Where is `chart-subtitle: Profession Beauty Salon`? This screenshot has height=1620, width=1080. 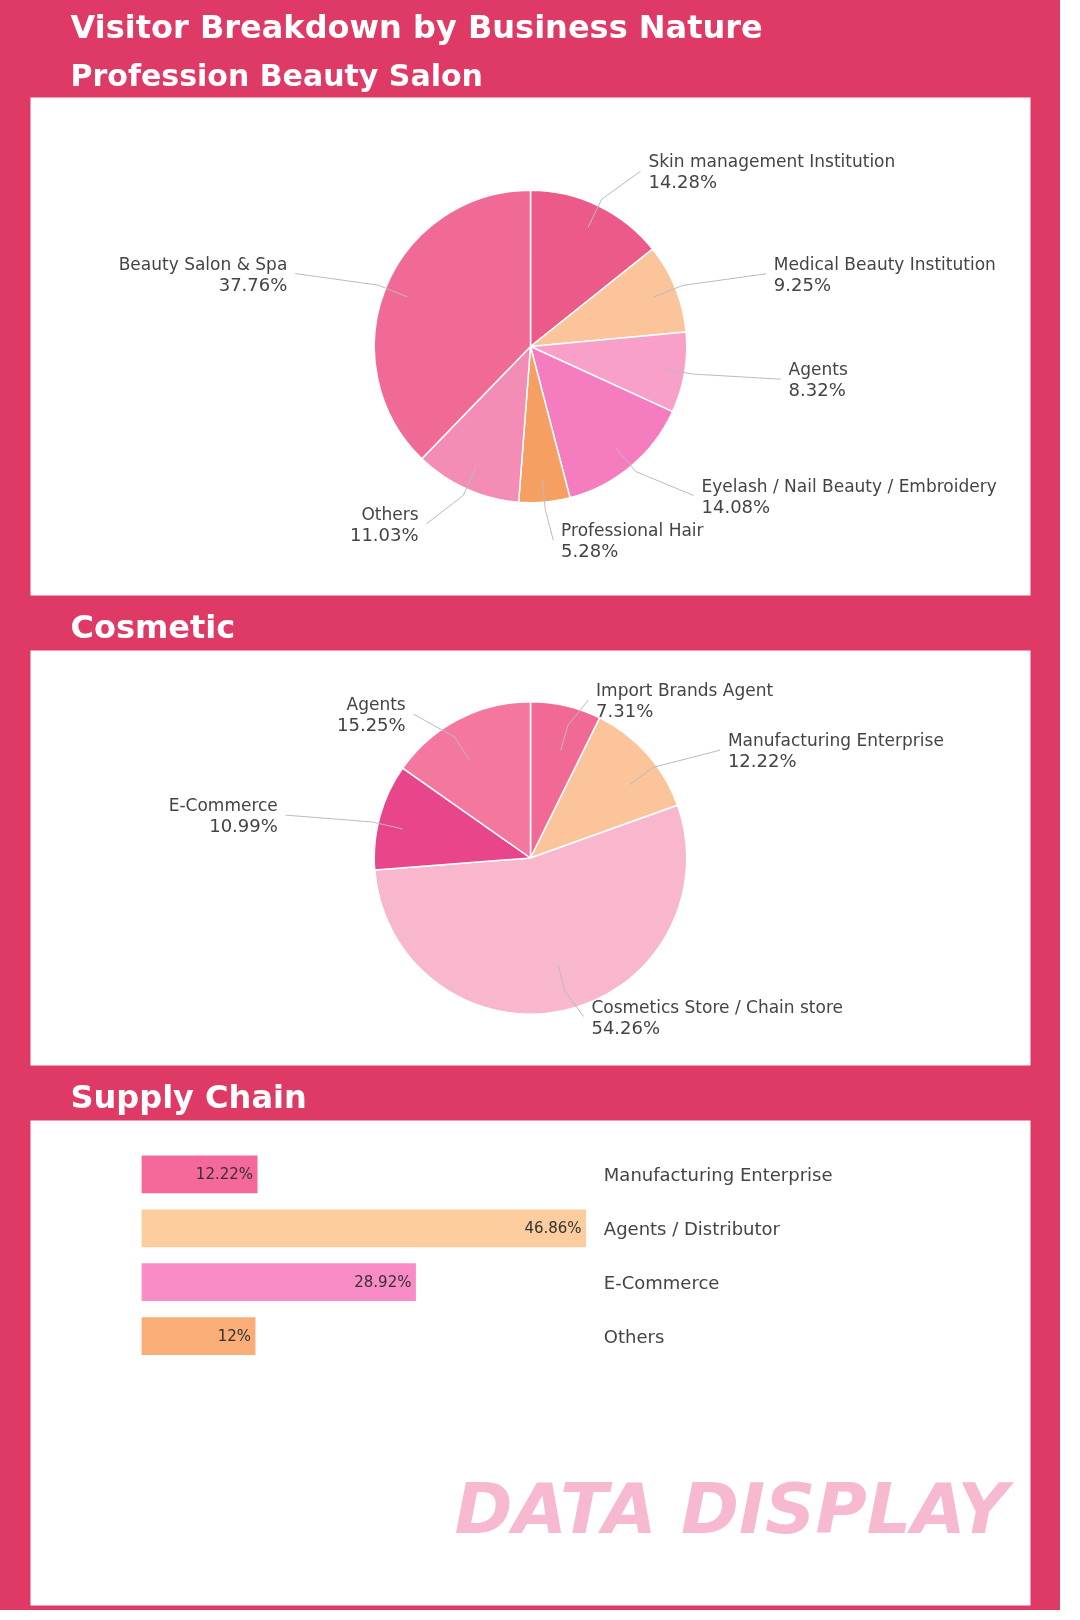 chart-subtitle: Profession Beauty Salon is located at coordinates (276, 75).